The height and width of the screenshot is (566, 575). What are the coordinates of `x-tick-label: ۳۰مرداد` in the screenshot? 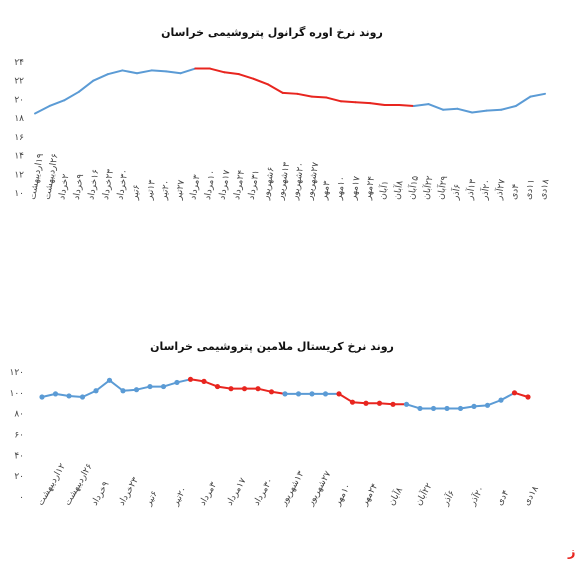 It's located at (264, 492).